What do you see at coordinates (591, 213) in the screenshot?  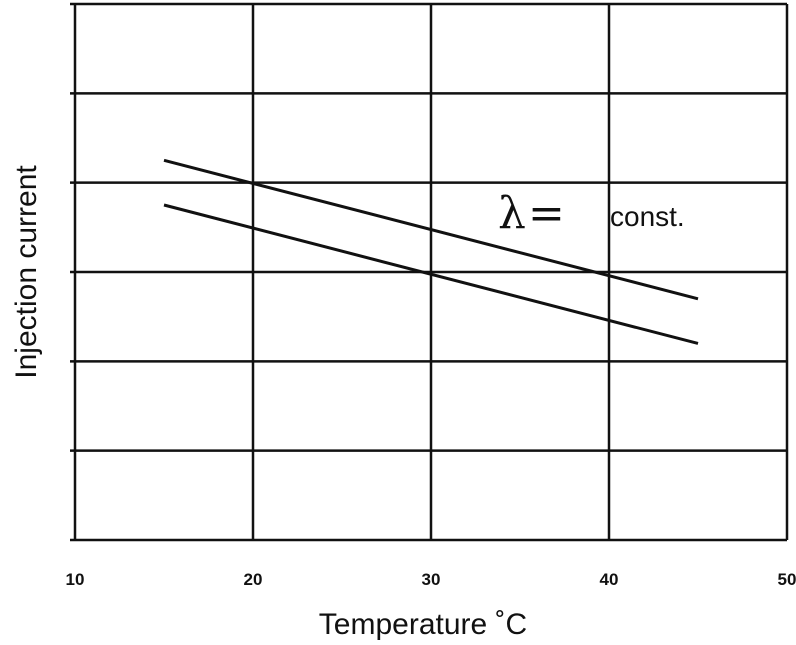 I see `annotation: λ = const.` at bounding box center [591, 213].